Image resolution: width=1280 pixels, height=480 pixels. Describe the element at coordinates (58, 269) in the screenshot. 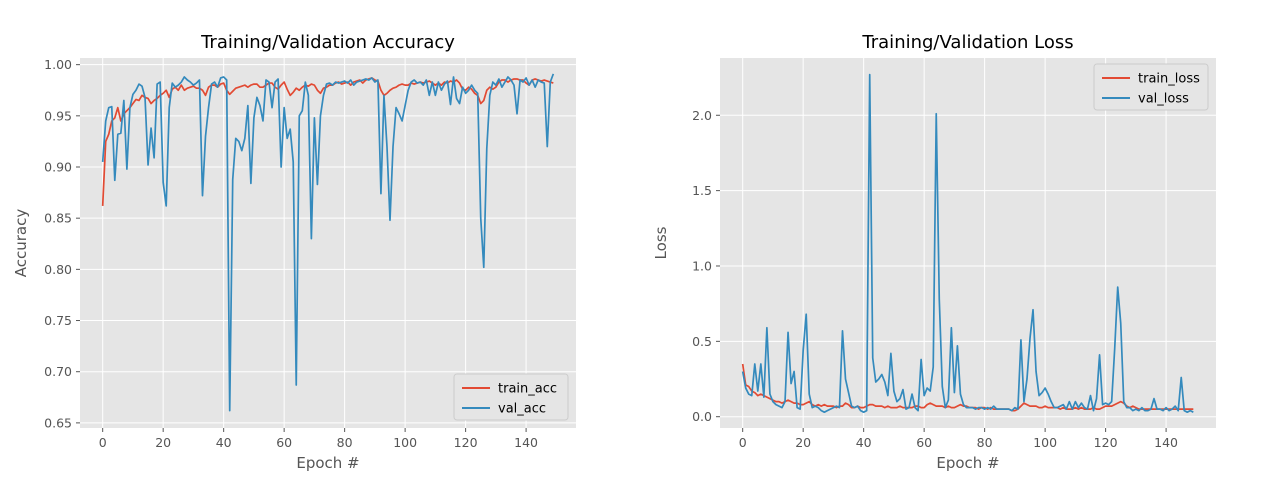

I see `y-tick-label: 0.80` at that location.